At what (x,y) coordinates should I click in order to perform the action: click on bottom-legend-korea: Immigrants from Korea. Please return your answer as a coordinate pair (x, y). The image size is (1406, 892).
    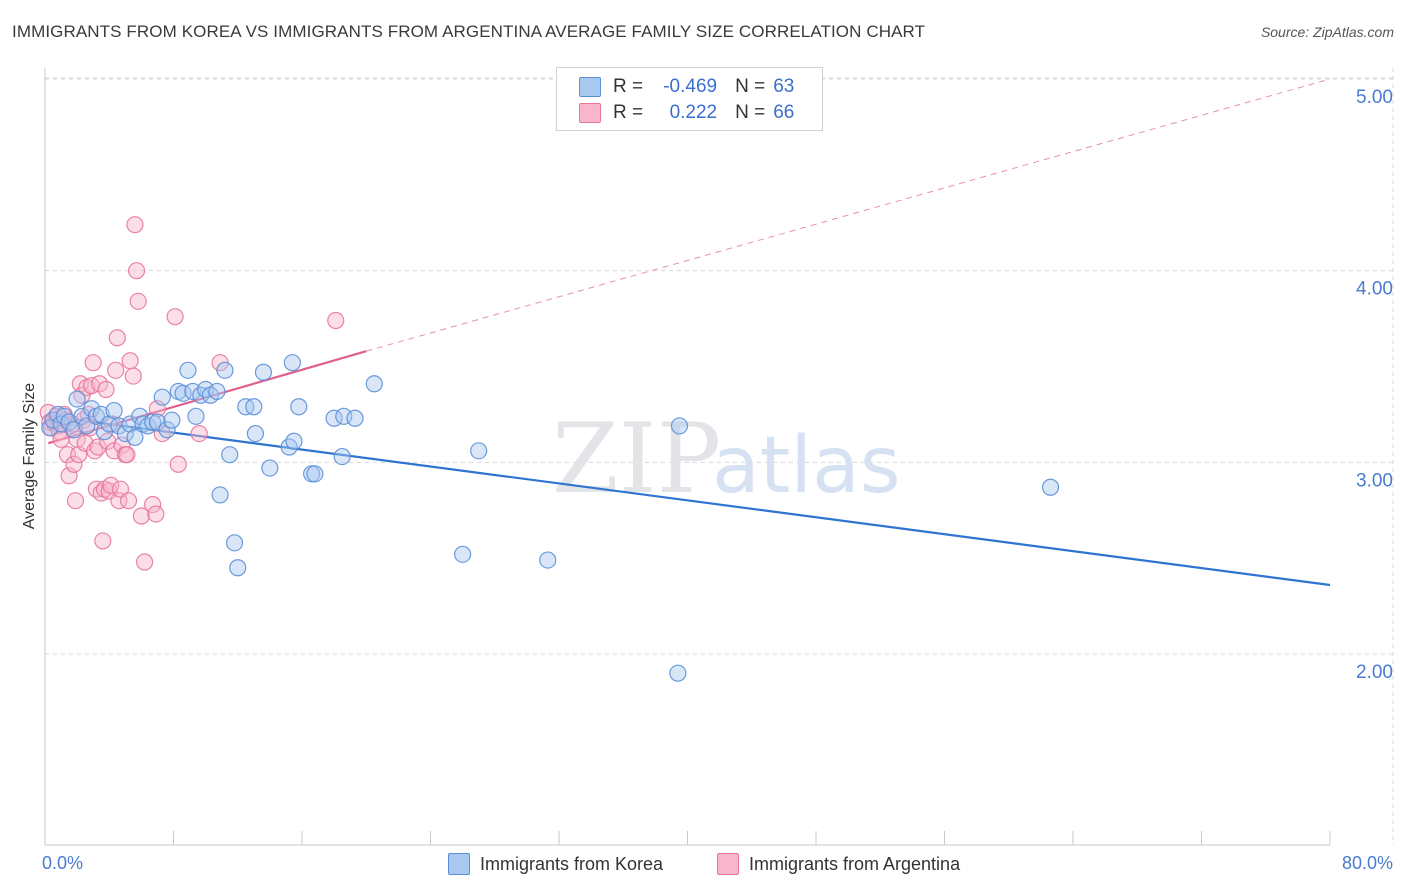
    Looking at the image, I should click on (555, 864).